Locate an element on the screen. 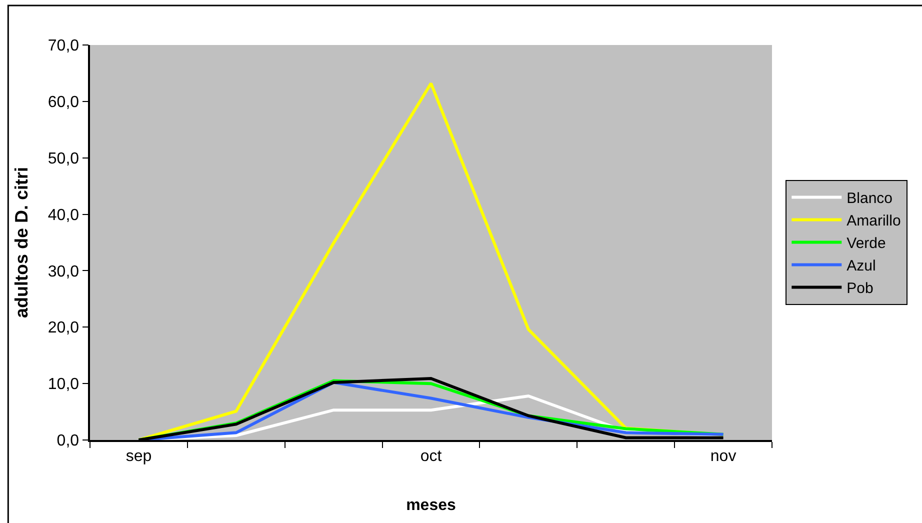 The width and height of the screenshot is (922, 523). y-tick-label: 60,0 is located at coordinates (64, 103).